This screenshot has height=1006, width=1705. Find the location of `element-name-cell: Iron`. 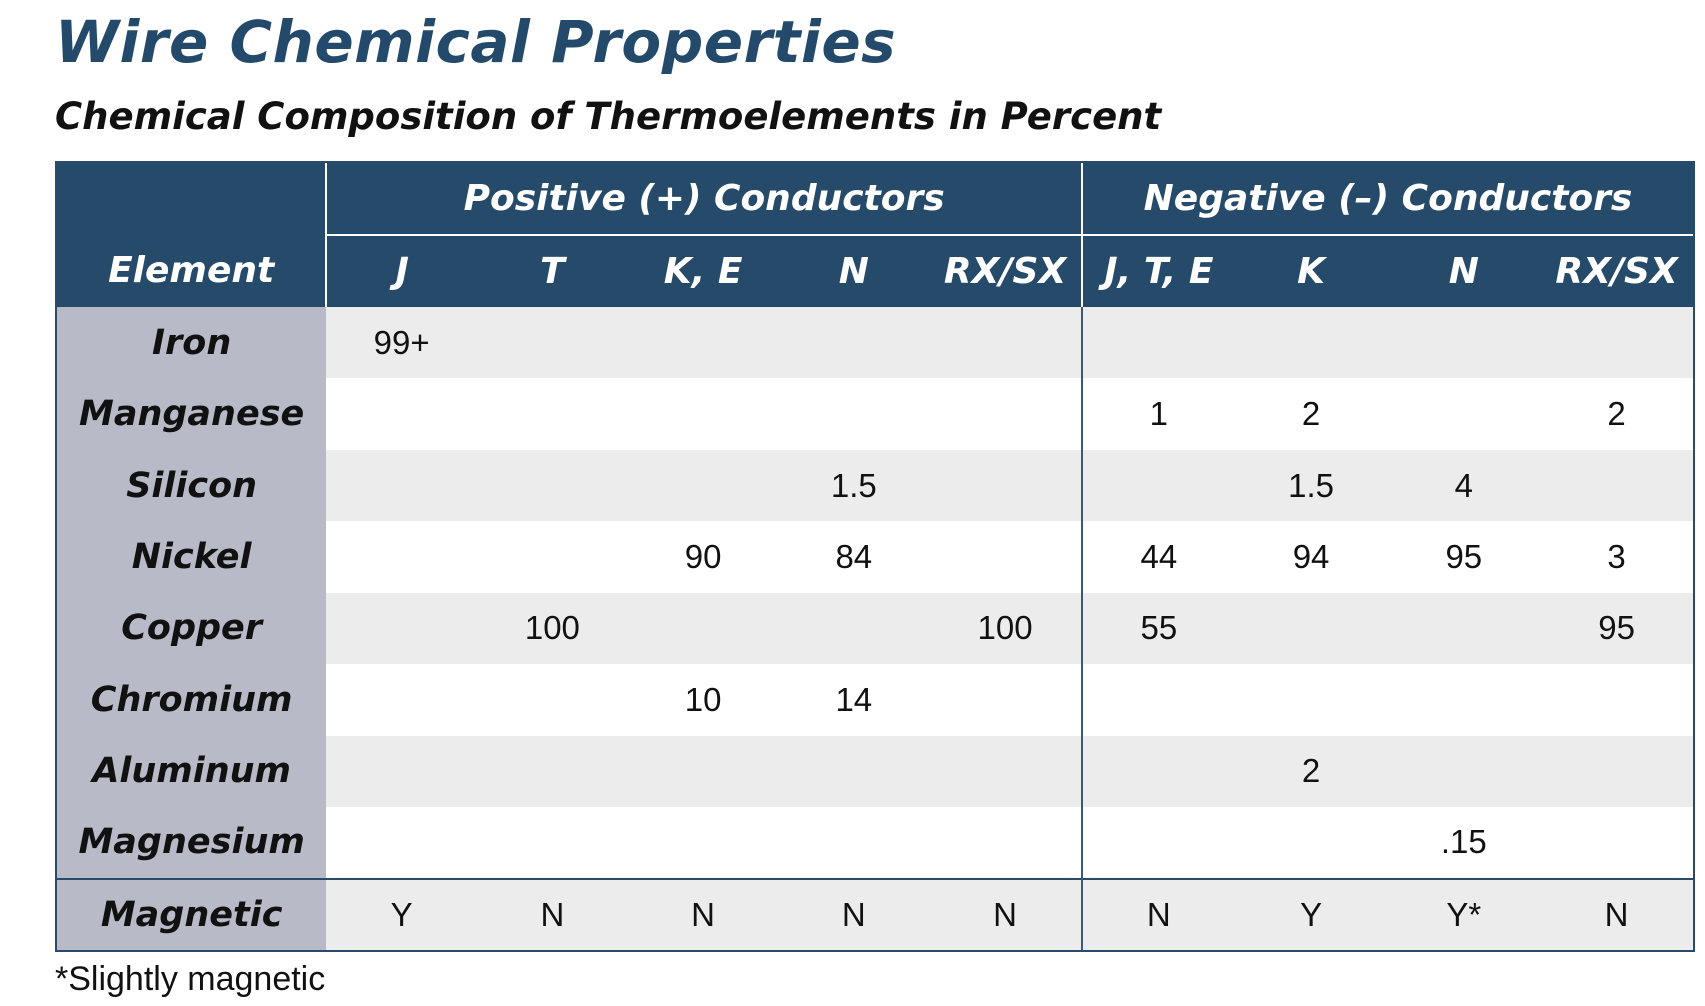

element-name-cell: Iron is located at coordinates (192, 343).